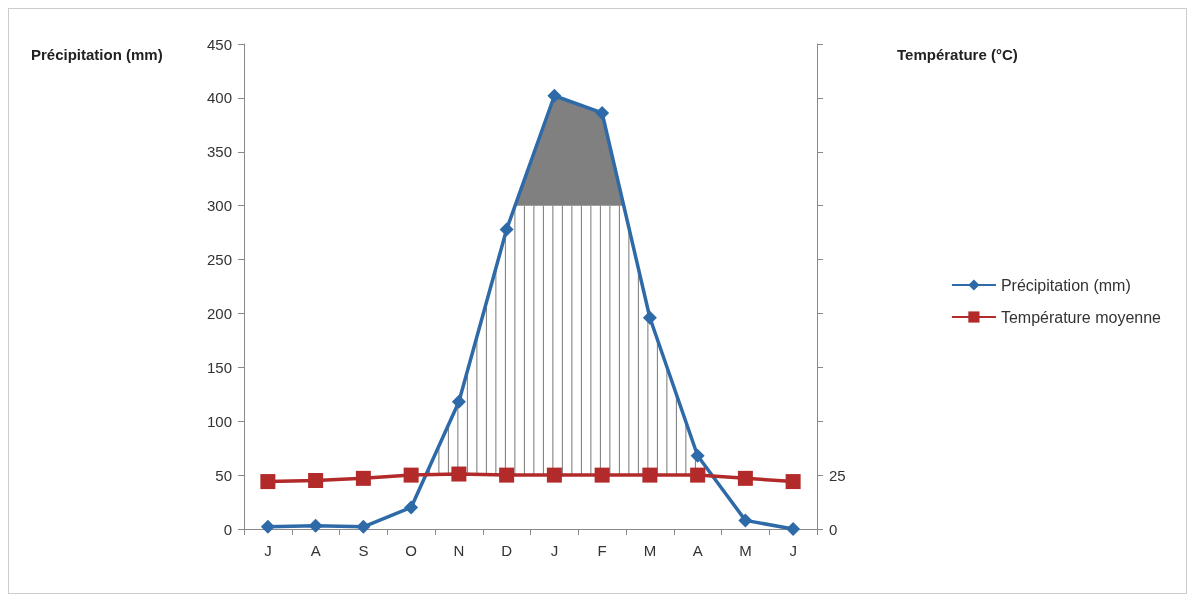  I want to click on y-axis-title: Précipitation (mm), so click(97, 54).